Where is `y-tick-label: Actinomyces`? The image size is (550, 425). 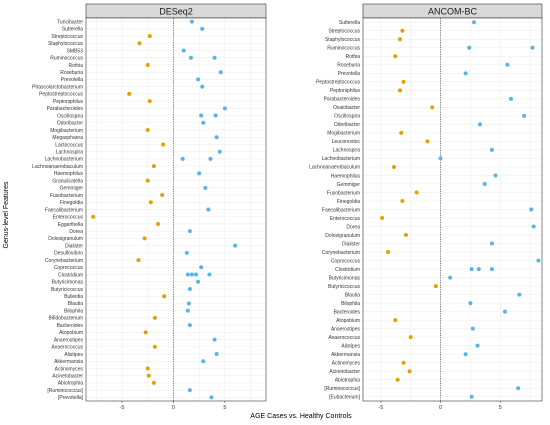
y-tick-label: Actinomyces is located at coordinates (346, 364).